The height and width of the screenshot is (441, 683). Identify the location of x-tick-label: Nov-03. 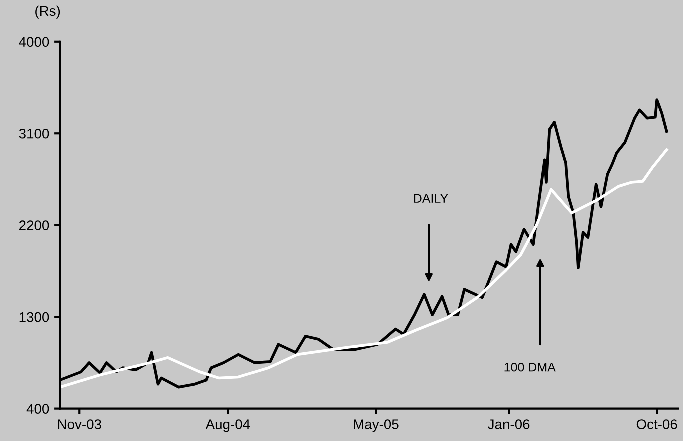
(80, 425).